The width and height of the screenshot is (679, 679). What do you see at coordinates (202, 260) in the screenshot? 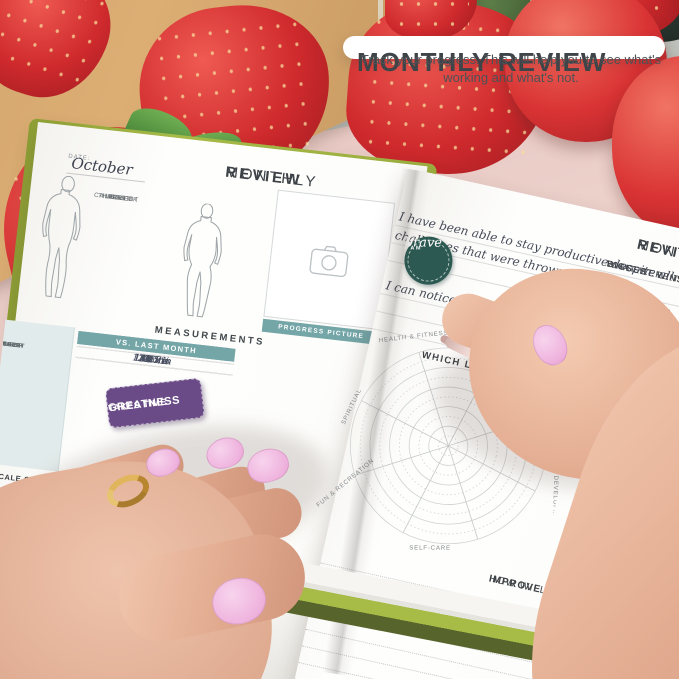
I see `female-figure` at bounding box center [202, 260].